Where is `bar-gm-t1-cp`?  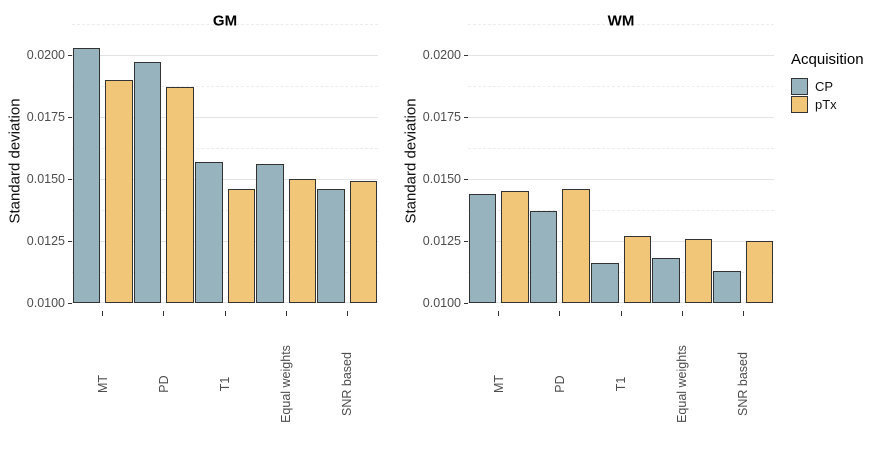 bar-gm-t1-cp is located at coordinates (209, 232).